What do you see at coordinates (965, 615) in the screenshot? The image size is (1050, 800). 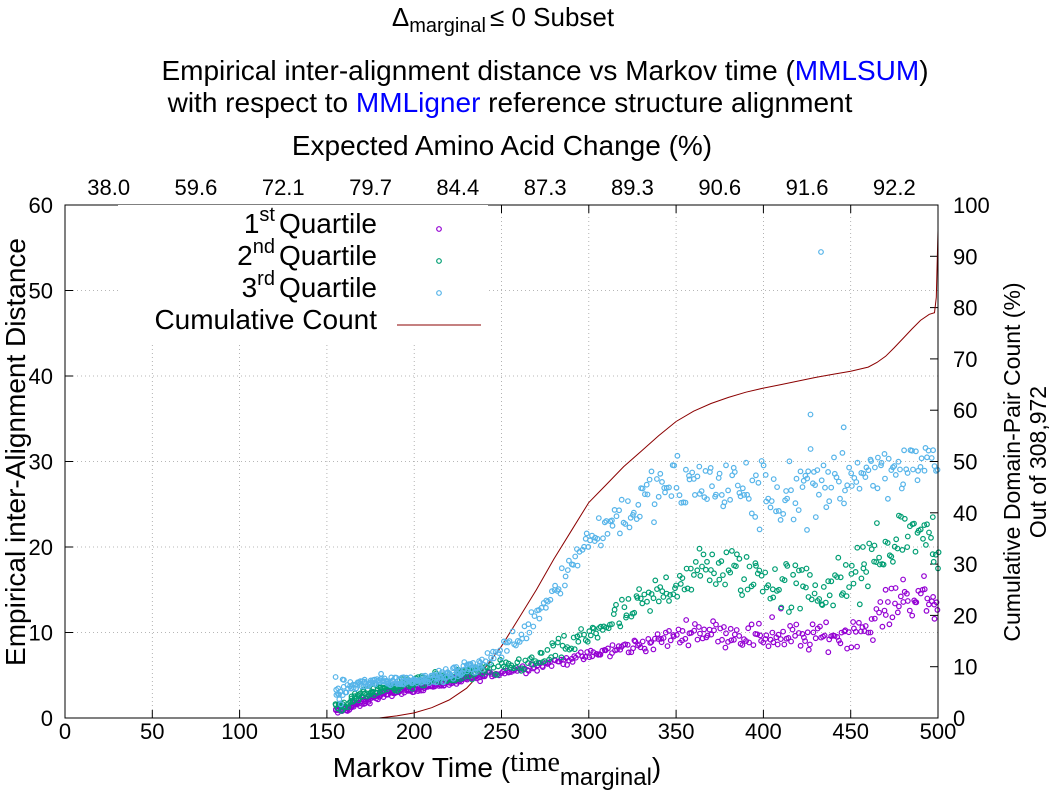 I see `y2-tick-label: 20` at bounding box center [965, 615].